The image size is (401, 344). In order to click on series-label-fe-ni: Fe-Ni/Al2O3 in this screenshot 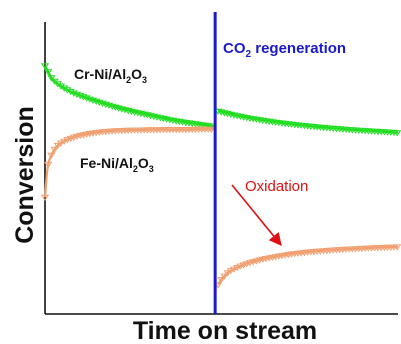, I will do `click(117, 164)`.